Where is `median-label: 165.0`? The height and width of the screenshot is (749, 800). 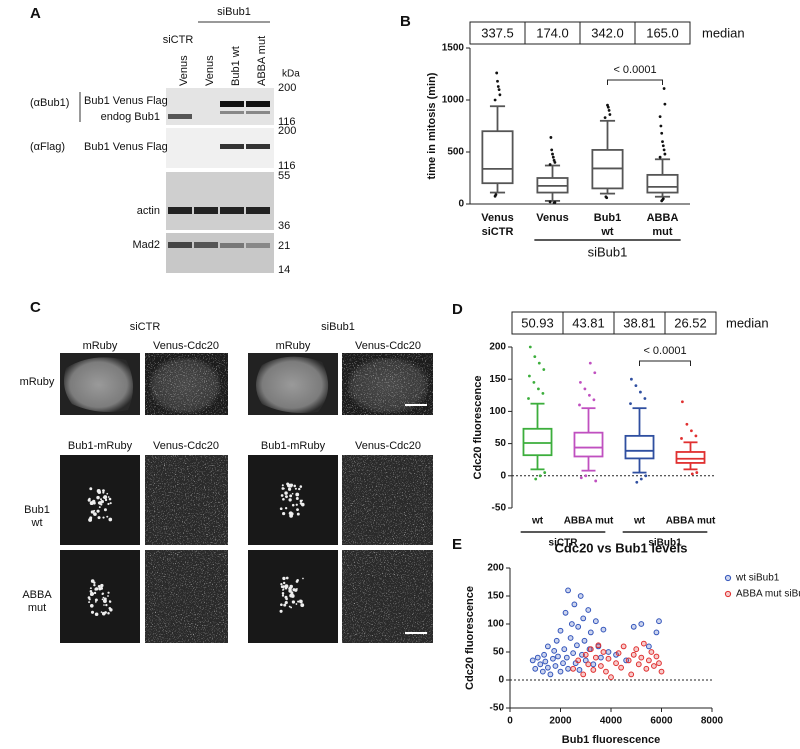
median-label: 165.0 is located at coordinates (662, 32).